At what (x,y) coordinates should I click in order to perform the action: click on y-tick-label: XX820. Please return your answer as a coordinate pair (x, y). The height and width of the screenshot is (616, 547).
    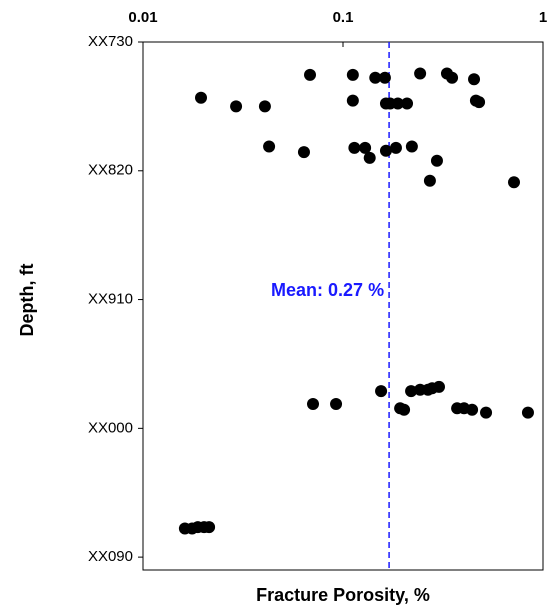
    Looking at the image, I should click on (110, 170).